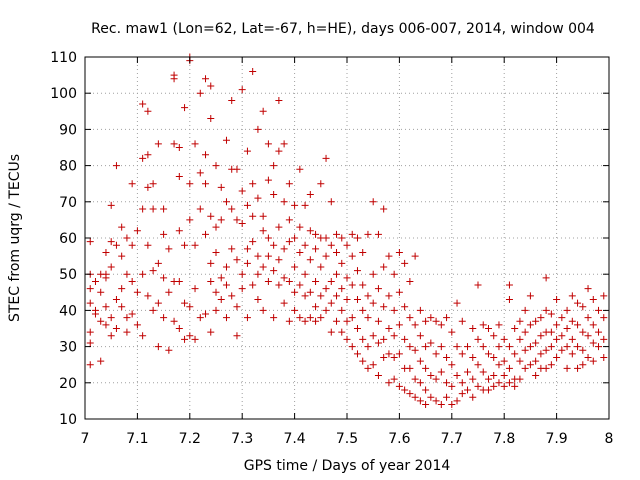  I want to click on x-axis-label: GPS time / Days of year 2014, so click(347, 466).